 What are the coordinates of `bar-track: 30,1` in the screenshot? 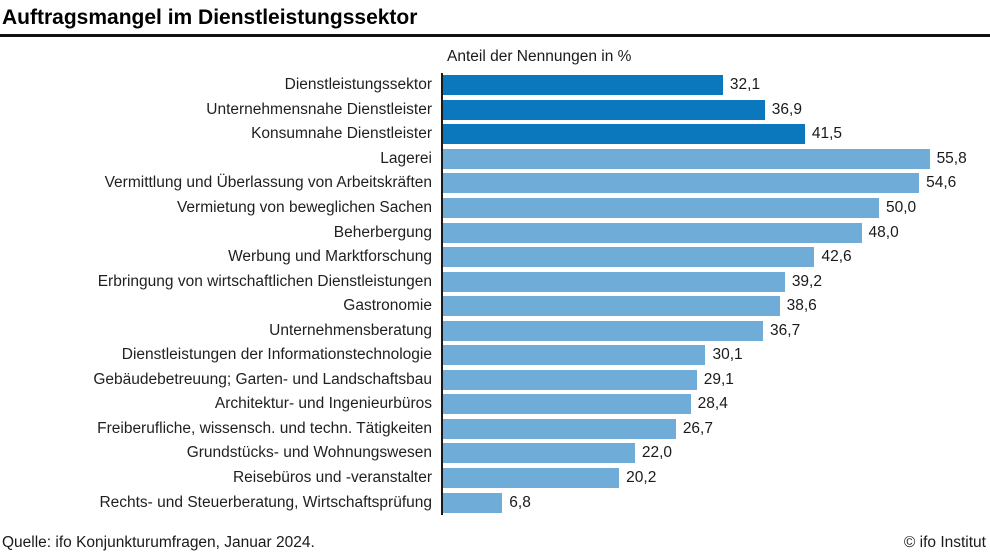 It's located at (715, 355).